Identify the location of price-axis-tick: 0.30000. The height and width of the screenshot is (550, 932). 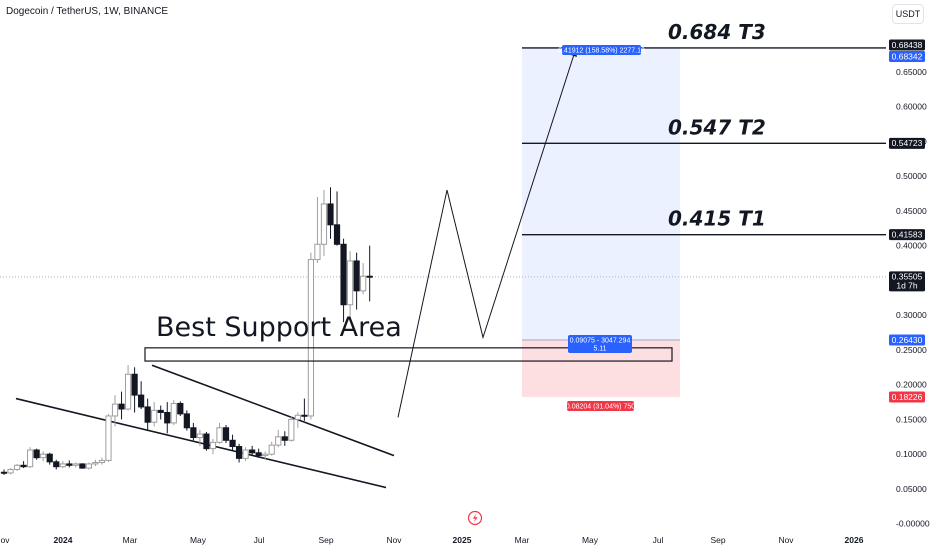
(911, 315).